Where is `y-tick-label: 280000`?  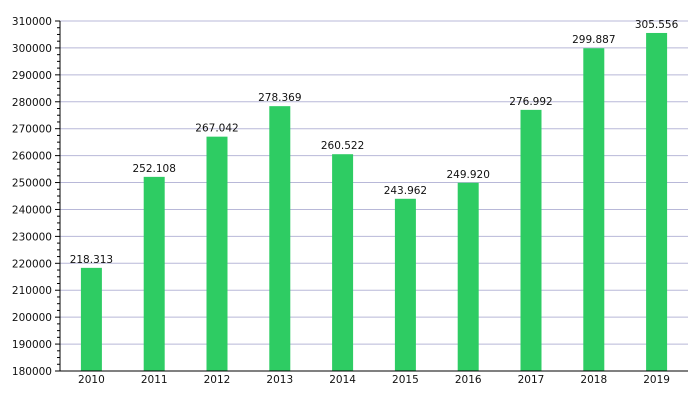
y-tick-label: 280000 is located at coordinates (32, 103).